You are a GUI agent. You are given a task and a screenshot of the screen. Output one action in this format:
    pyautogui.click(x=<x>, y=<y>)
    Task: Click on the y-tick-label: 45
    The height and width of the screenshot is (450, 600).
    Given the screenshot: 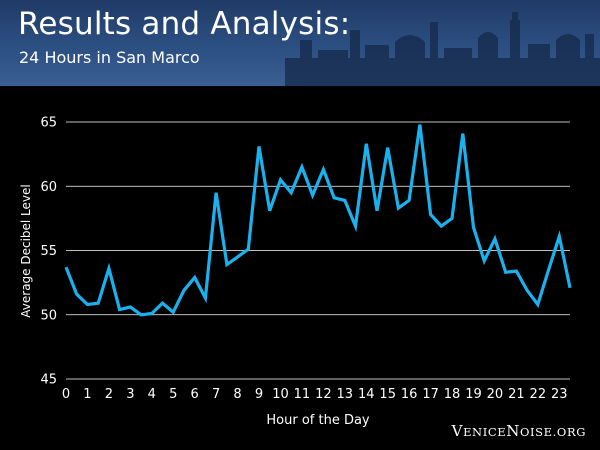 What is the action you would take?
    pyautogui.click(x=48, y=380)
    